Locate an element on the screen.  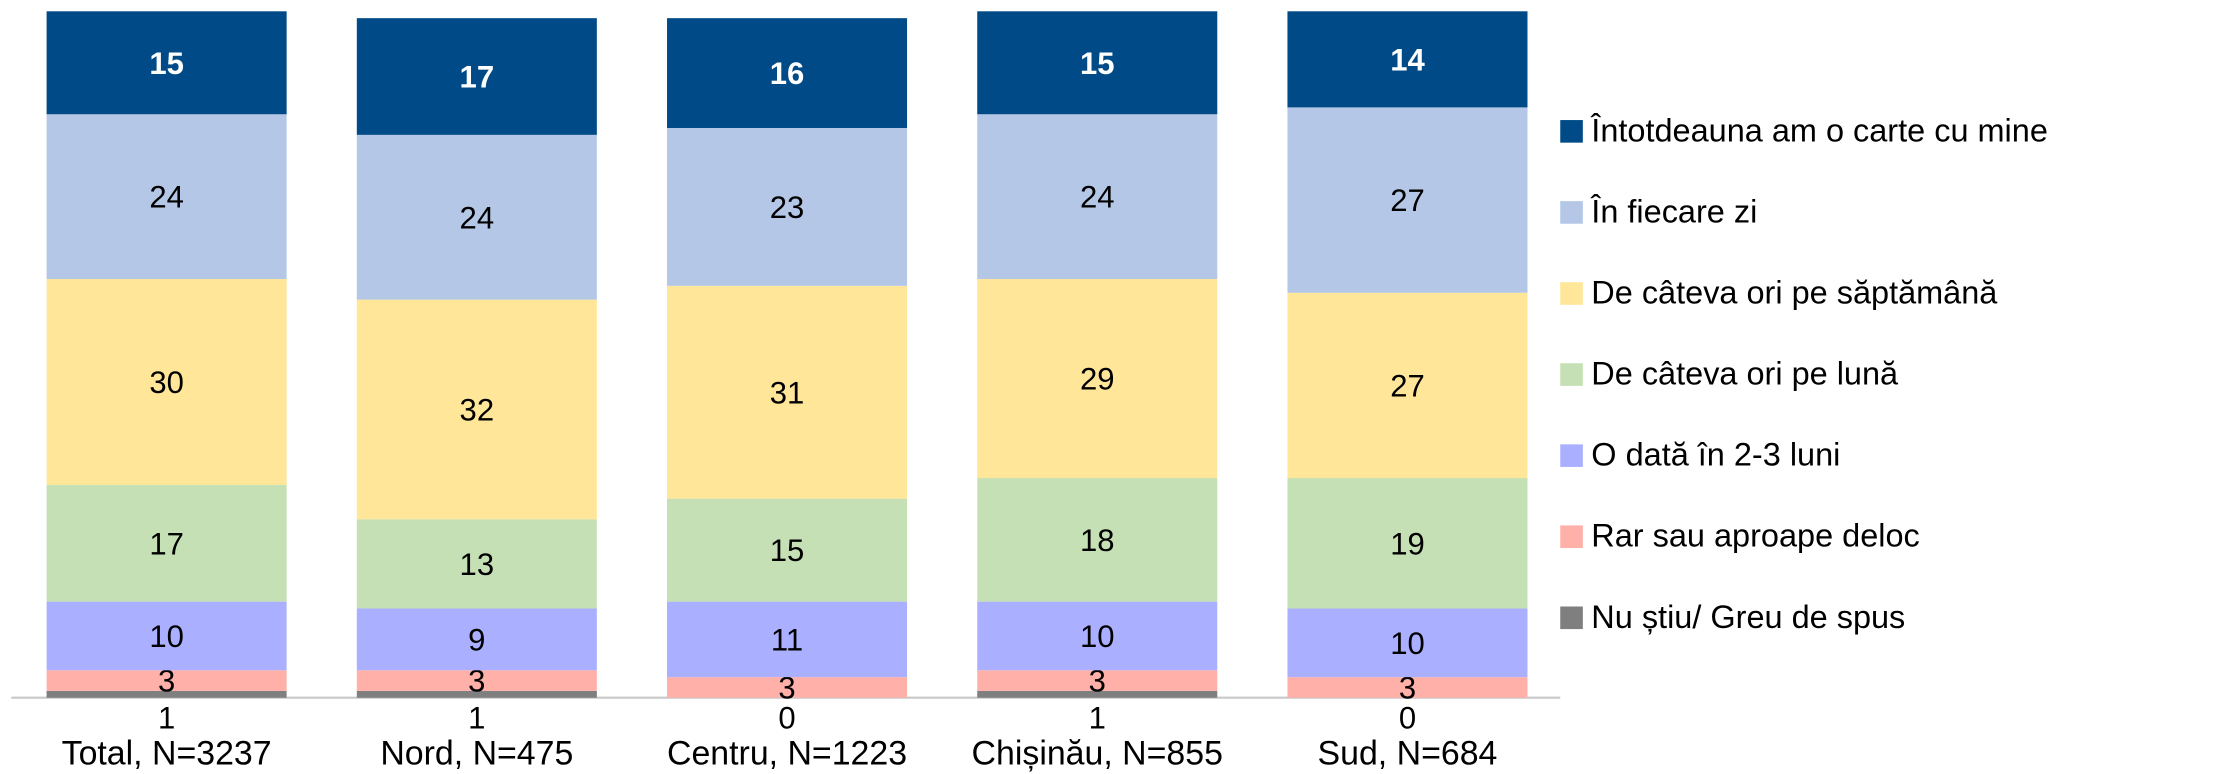
value-label: 13 is located at coordinates (477, 564).